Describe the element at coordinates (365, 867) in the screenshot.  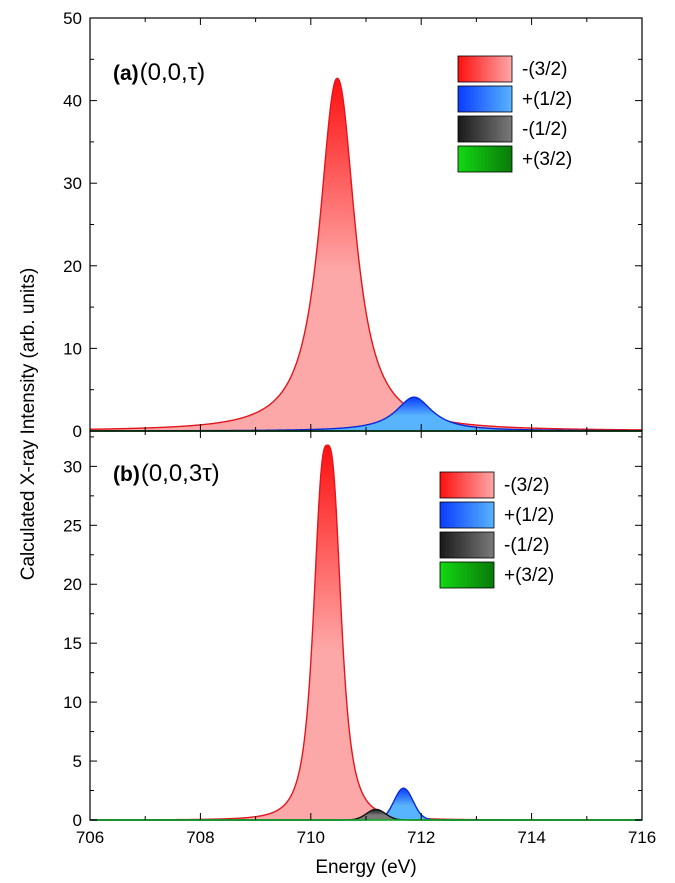
I see `x-axis-title: Energy (eV)` at that location.